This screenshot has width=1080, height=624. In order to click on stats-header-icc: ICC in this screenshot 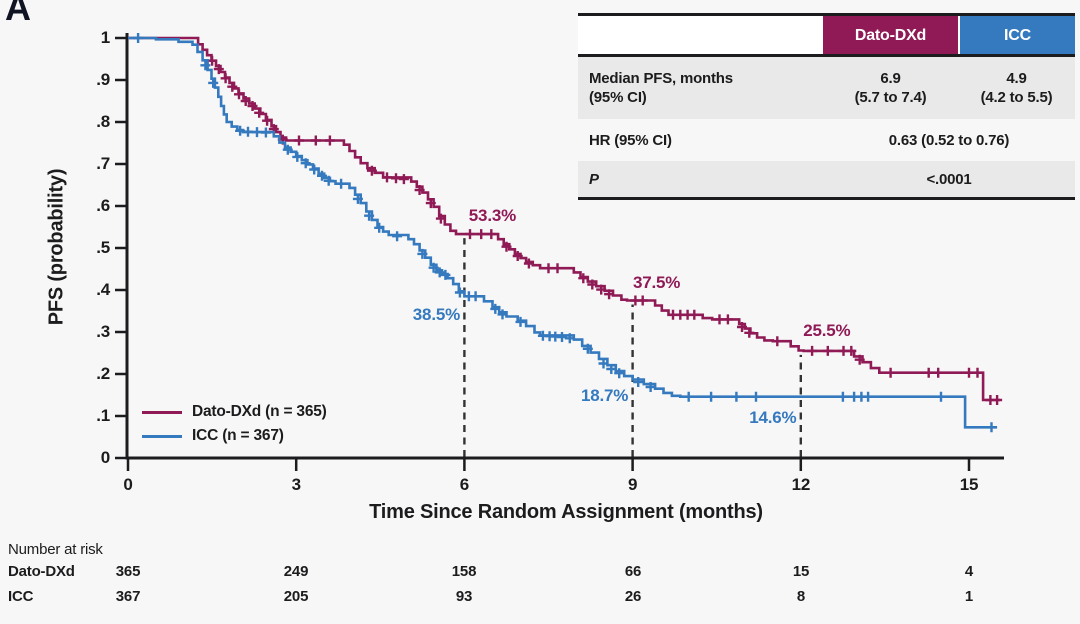, I will do `click(1016, 35)`.